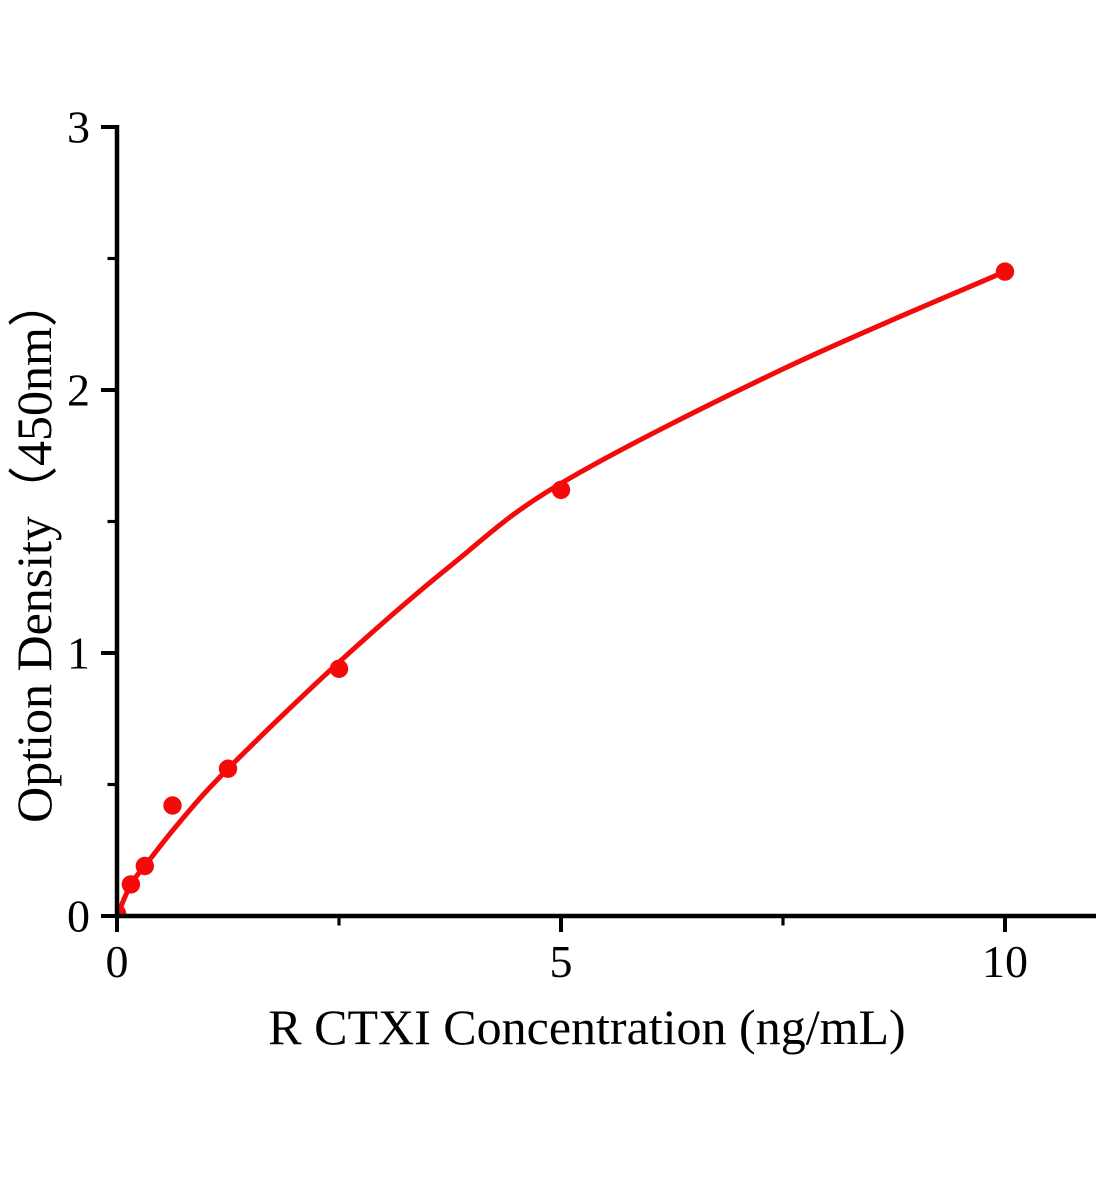  What do you see at coordinates (78, 653) in the screenshot?
I see `y-tick-label: 1` at bounding box center [78, 653].